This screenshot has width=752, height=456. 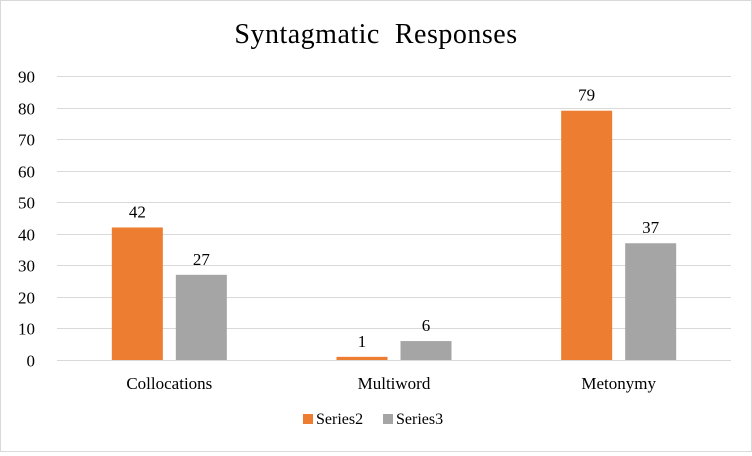 I want to click on bar-series3-metonymy, so click(x=651, y=301).